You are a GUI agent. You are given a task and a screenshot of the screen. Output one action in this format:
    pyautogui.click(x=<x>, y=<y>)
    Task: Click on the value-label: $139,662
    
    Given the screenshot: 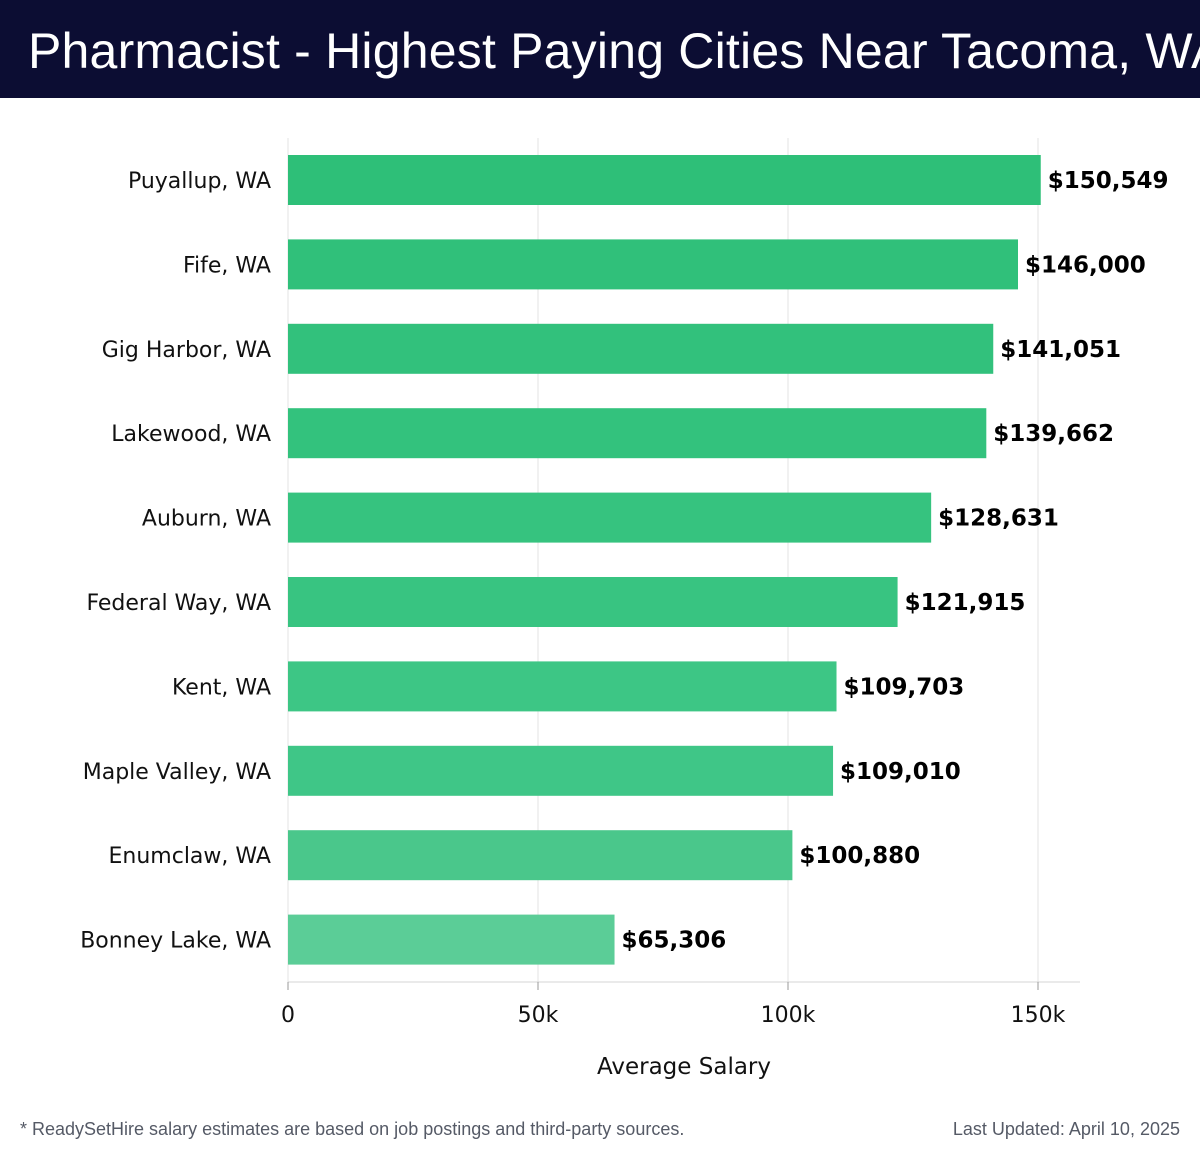 What is the action you would take?
    pyautogui.click(x=1053, y=434)
    